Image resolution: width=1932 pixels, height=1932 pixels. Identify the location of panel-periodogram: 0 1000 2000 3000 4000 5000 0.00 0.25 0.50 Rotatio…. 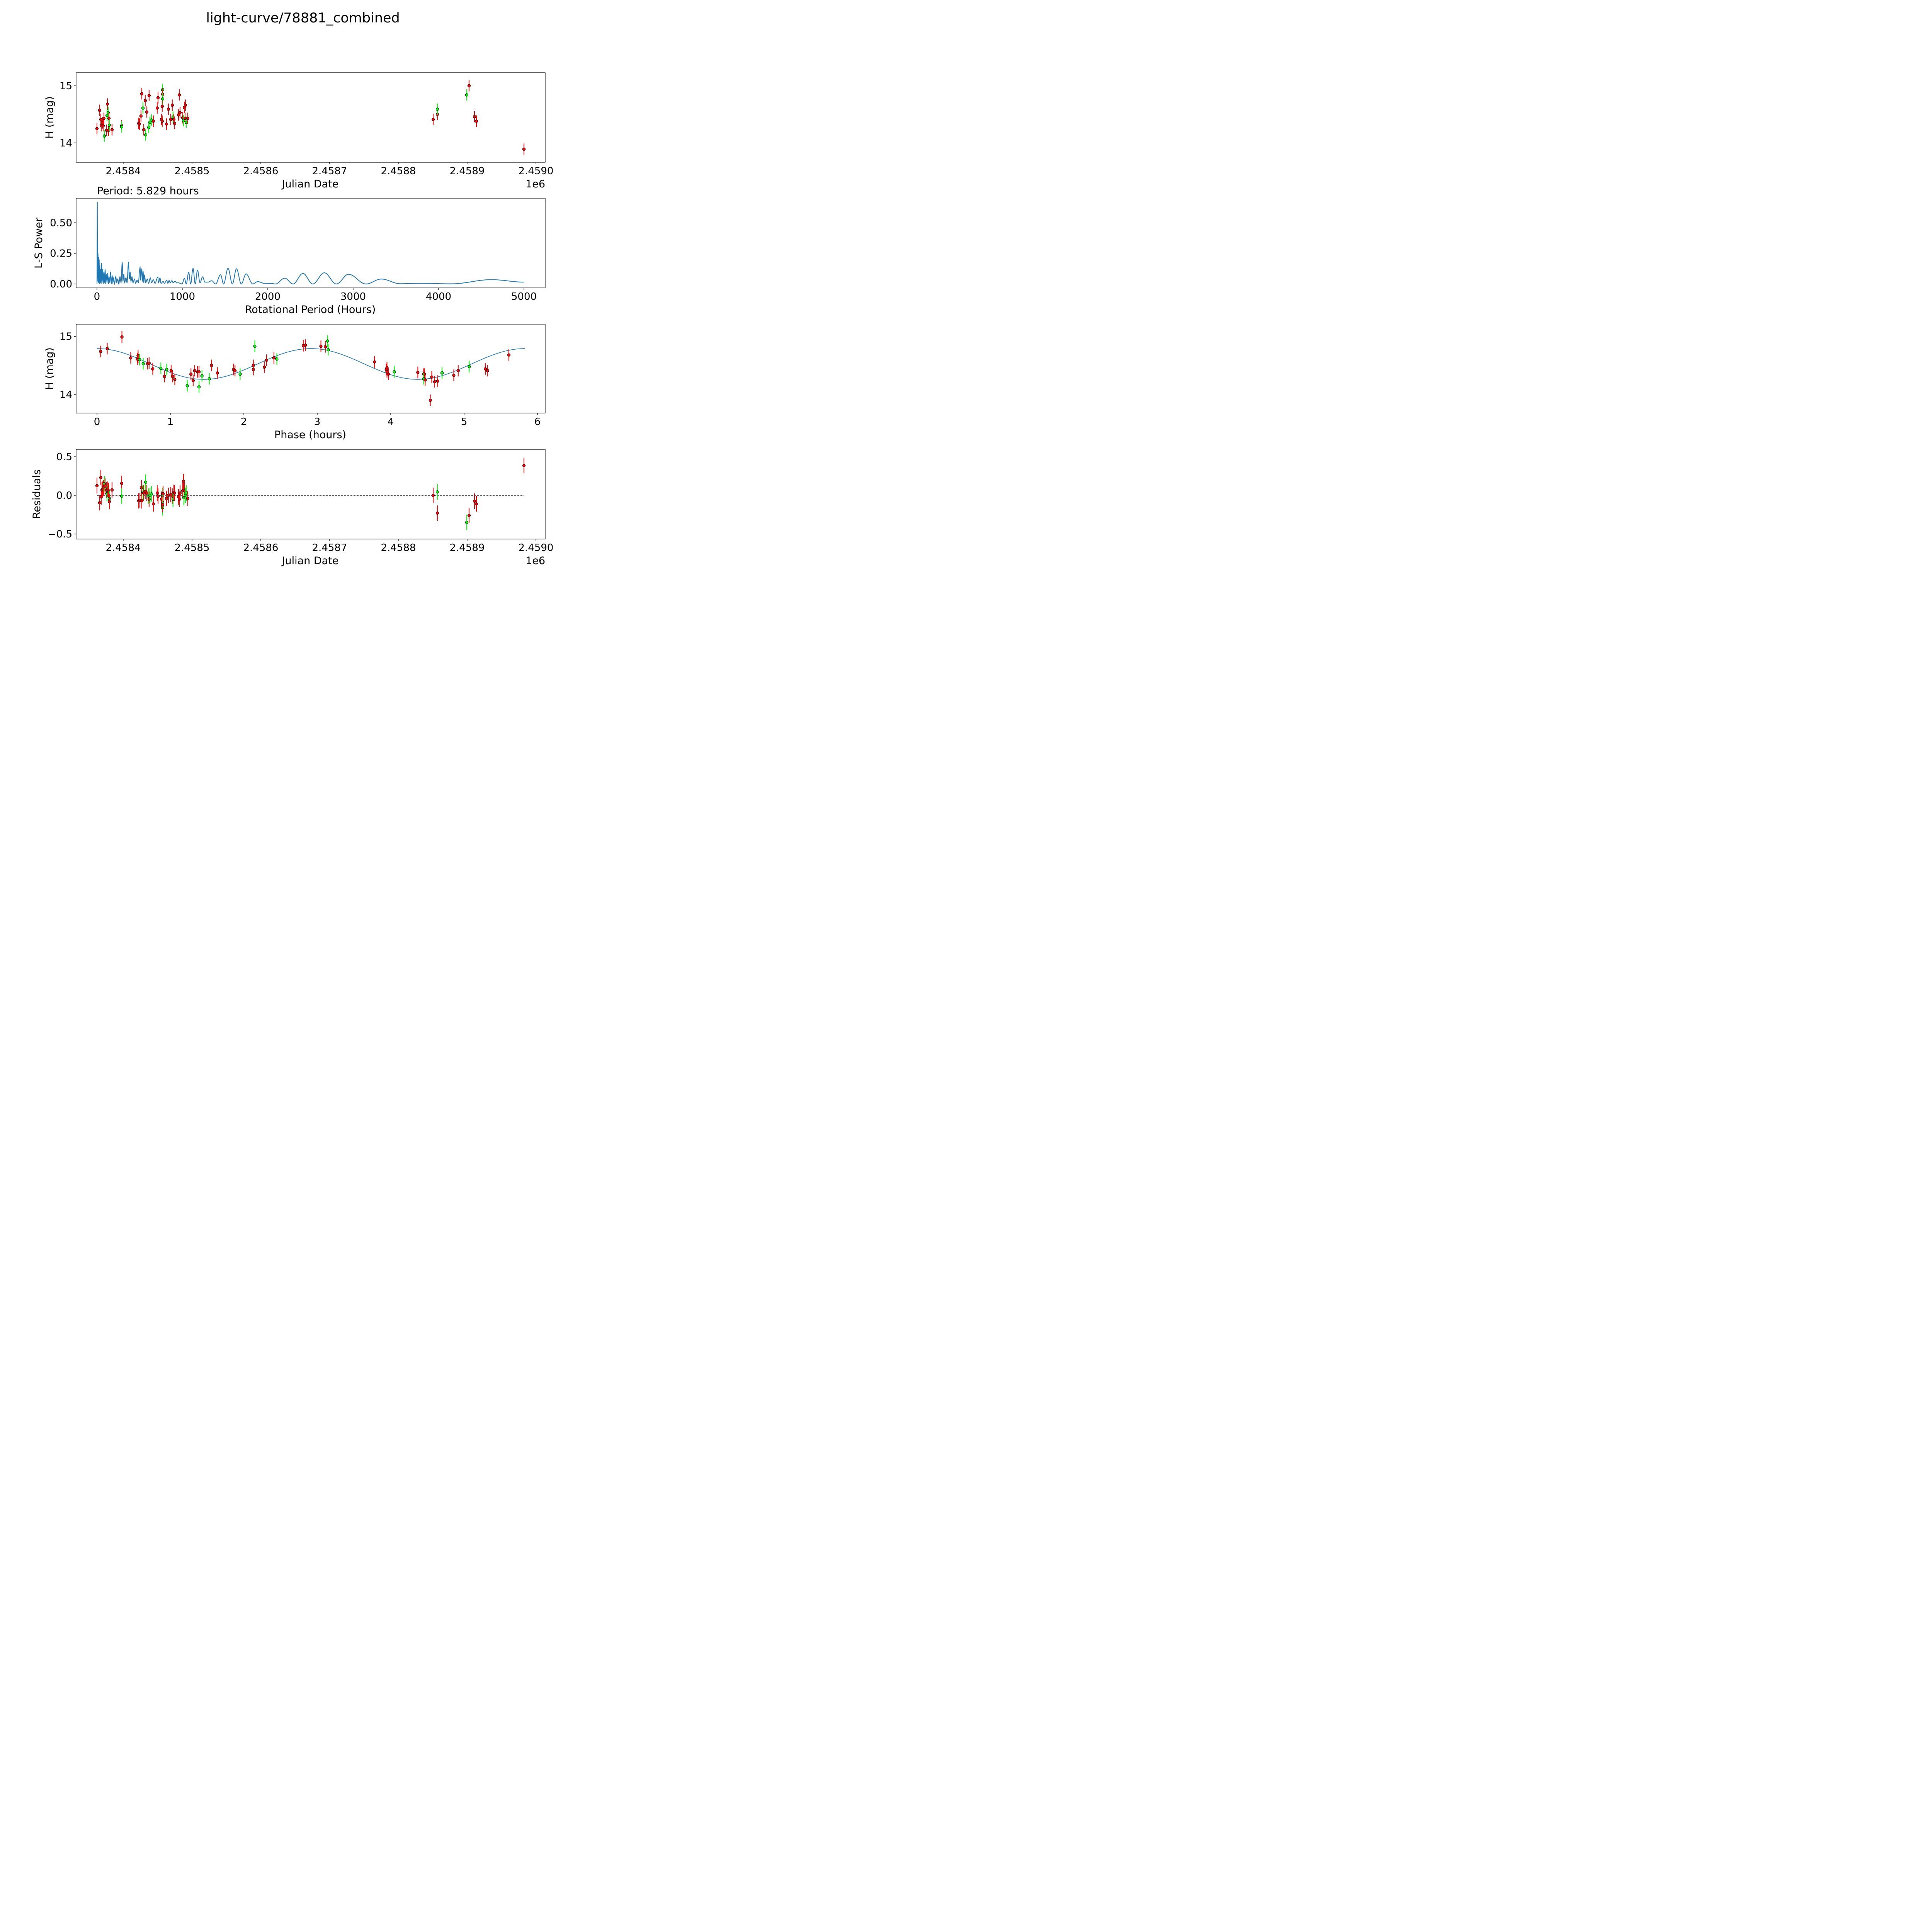
(289, 257).